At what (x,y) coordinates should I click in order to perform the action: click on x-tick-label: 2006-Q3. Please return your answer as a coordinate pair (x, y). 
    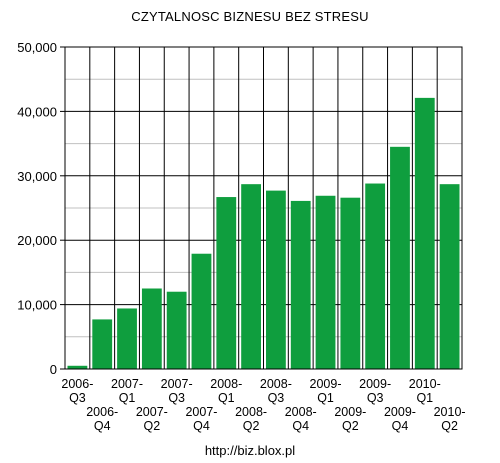
    Looking at the image, I should click on (77, 391).